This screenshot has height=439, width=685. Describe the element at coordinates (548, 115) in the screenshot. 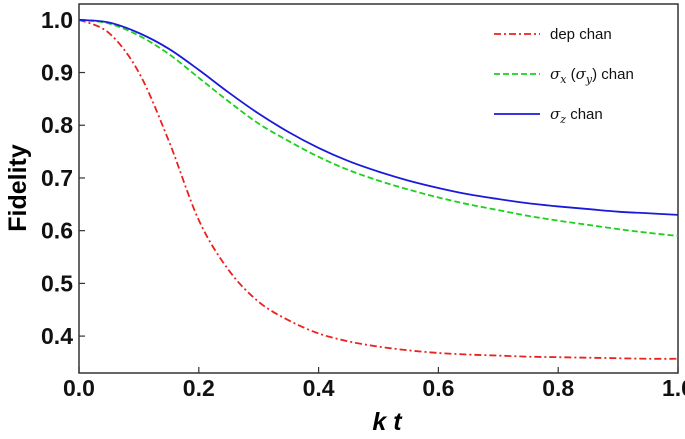

I see `legend-item-sz: σz chan` at that location.